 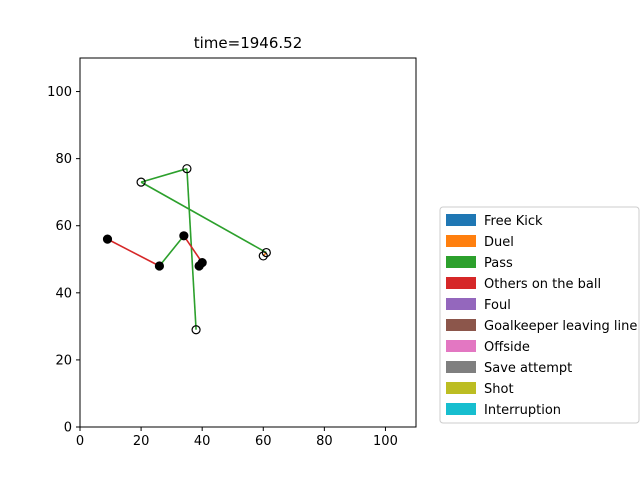 I want to click on y-tick-label-1: 20, so click(x=63, y=360).